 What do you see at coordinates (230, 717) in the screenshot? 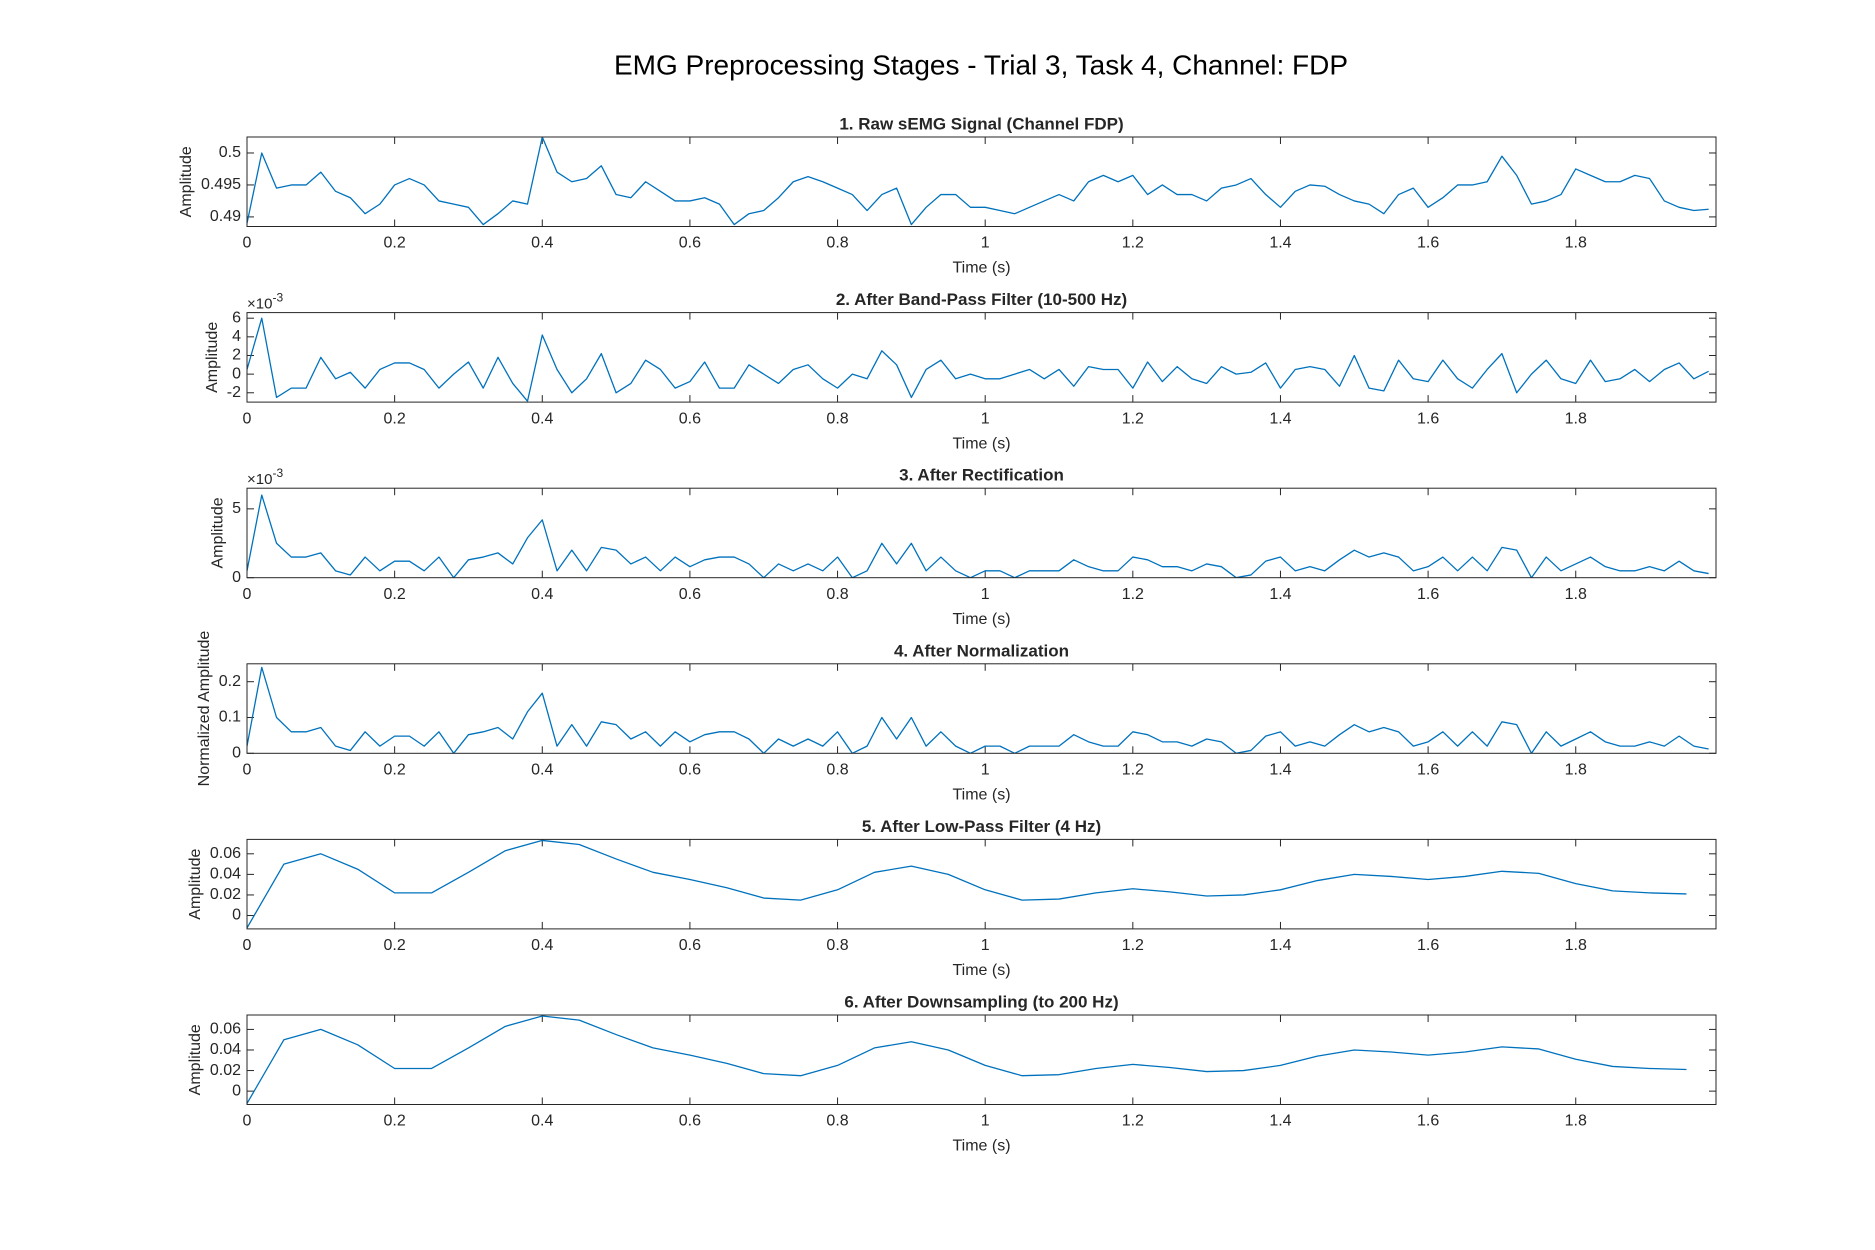
I see `y-tick-label: 0.1` at bounding box center [230, 717].